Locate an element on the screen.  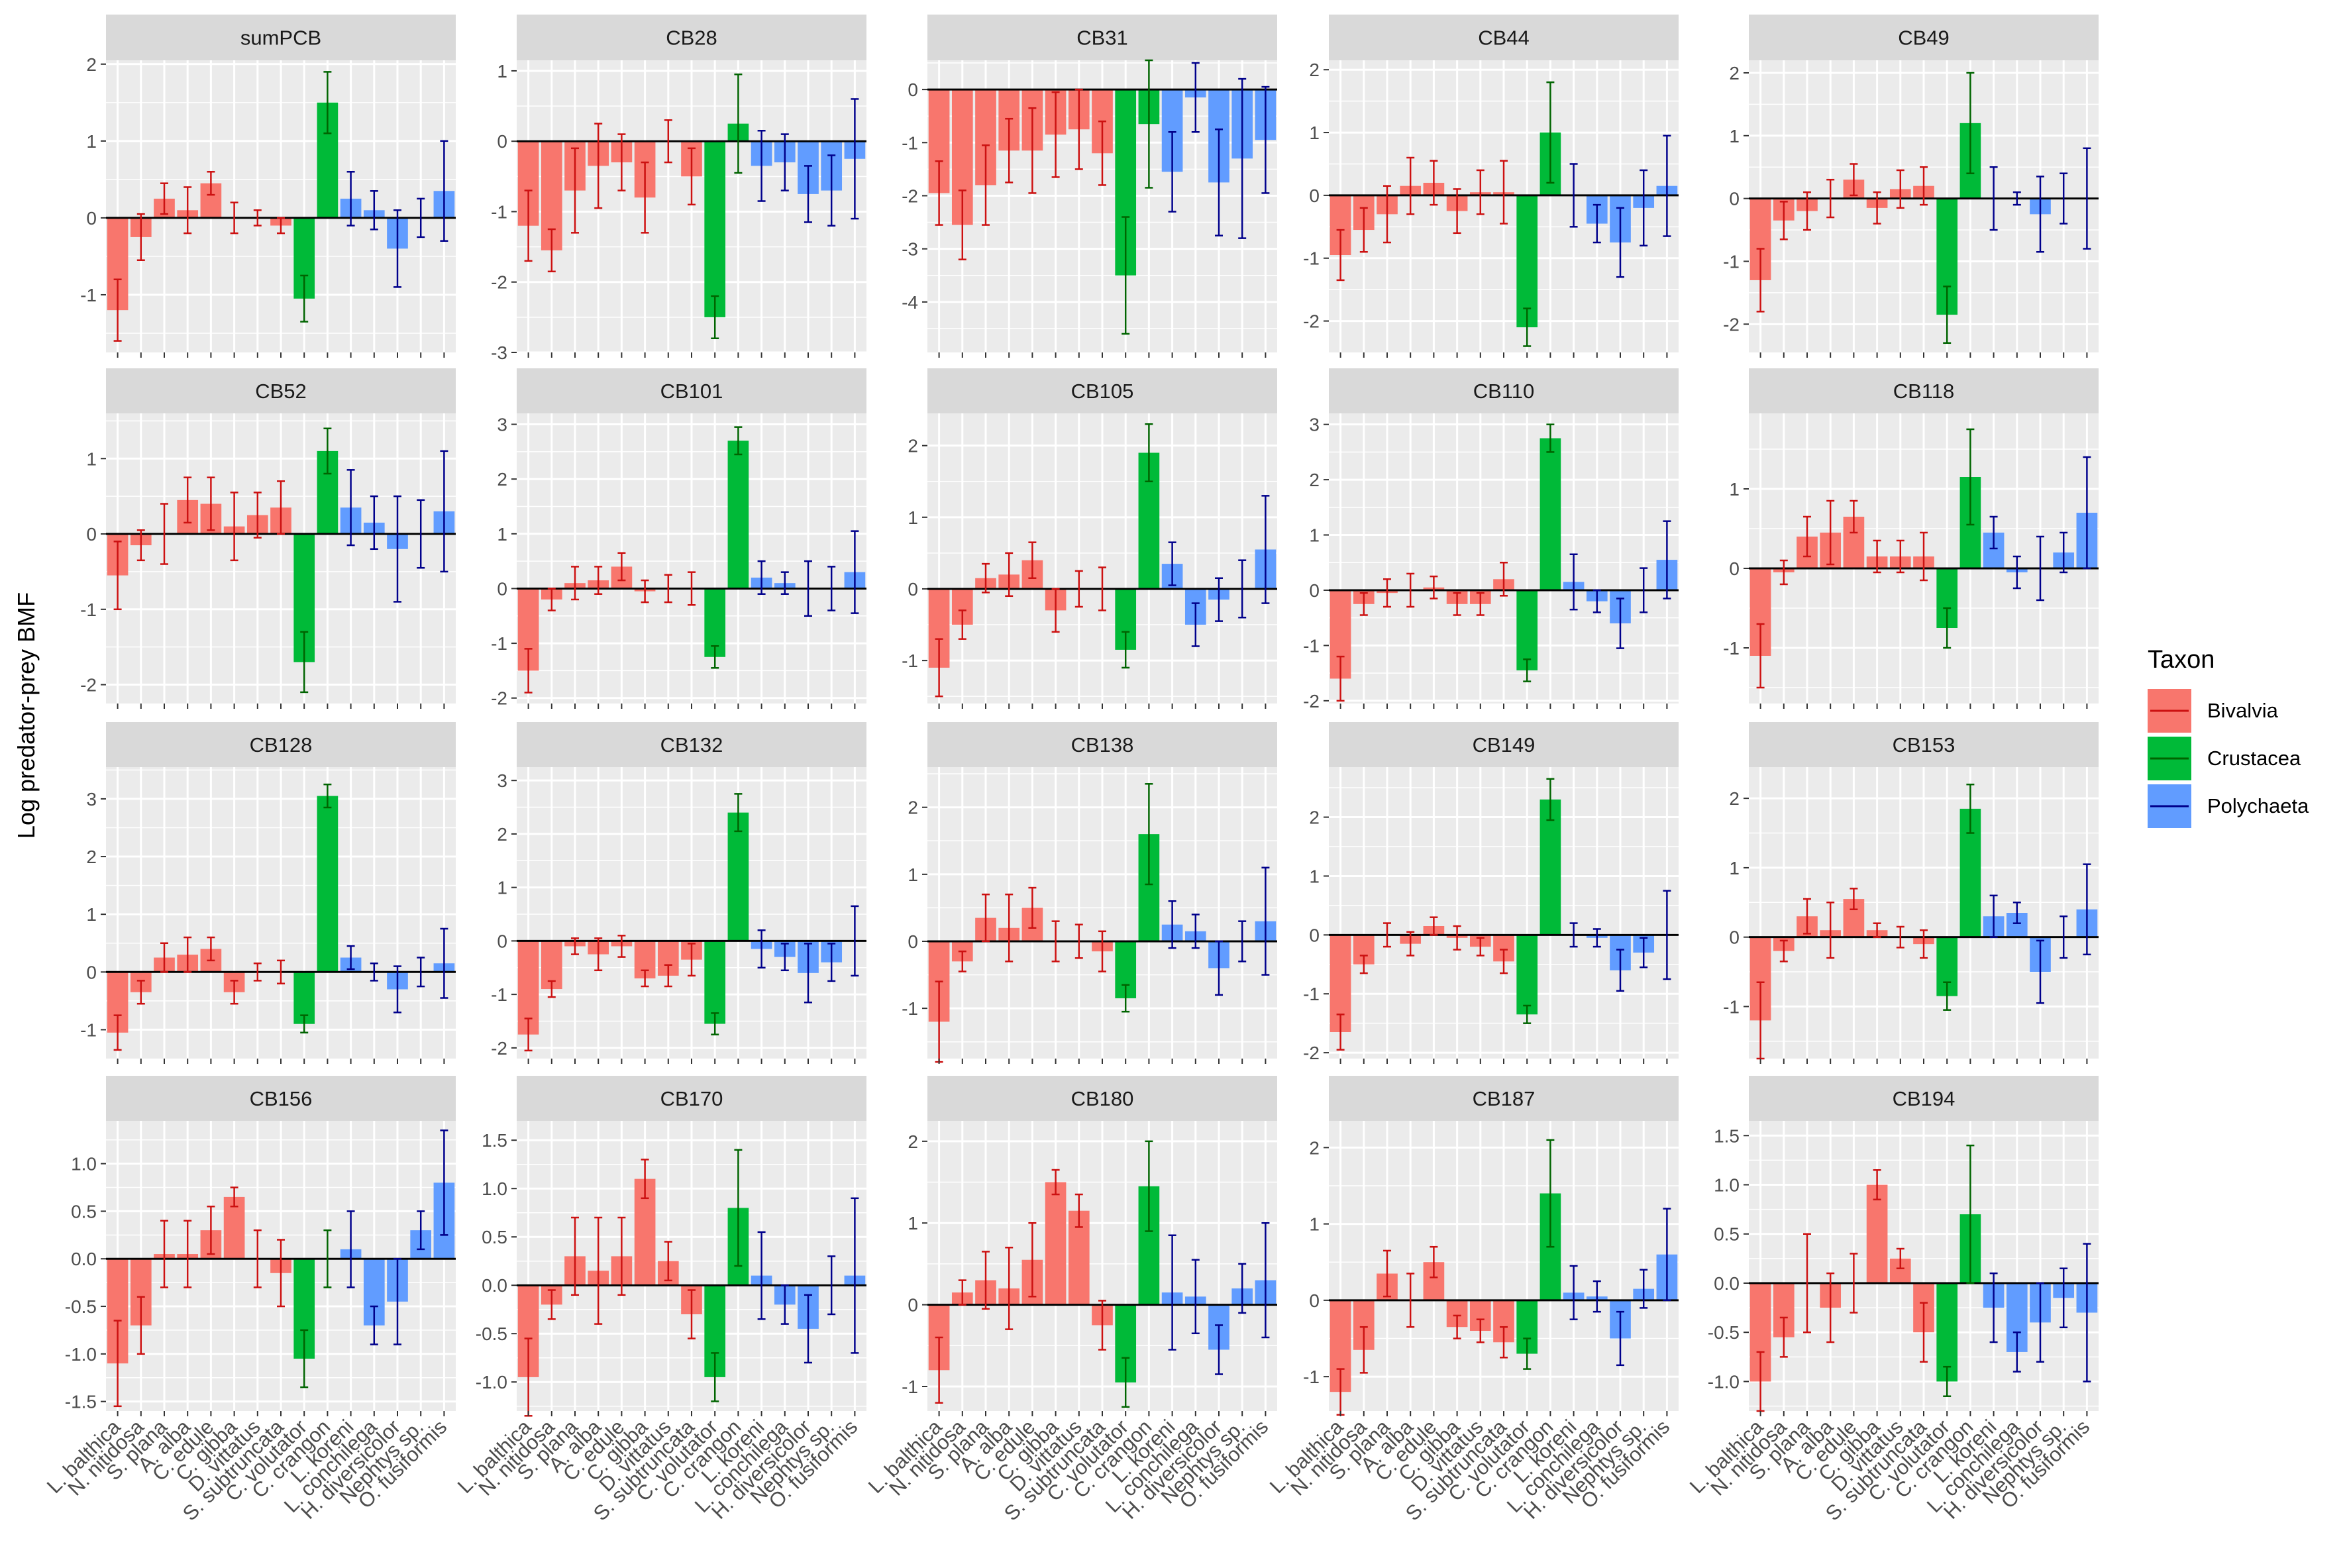
panel-title: CB52 is located at coordinates (281, 391).